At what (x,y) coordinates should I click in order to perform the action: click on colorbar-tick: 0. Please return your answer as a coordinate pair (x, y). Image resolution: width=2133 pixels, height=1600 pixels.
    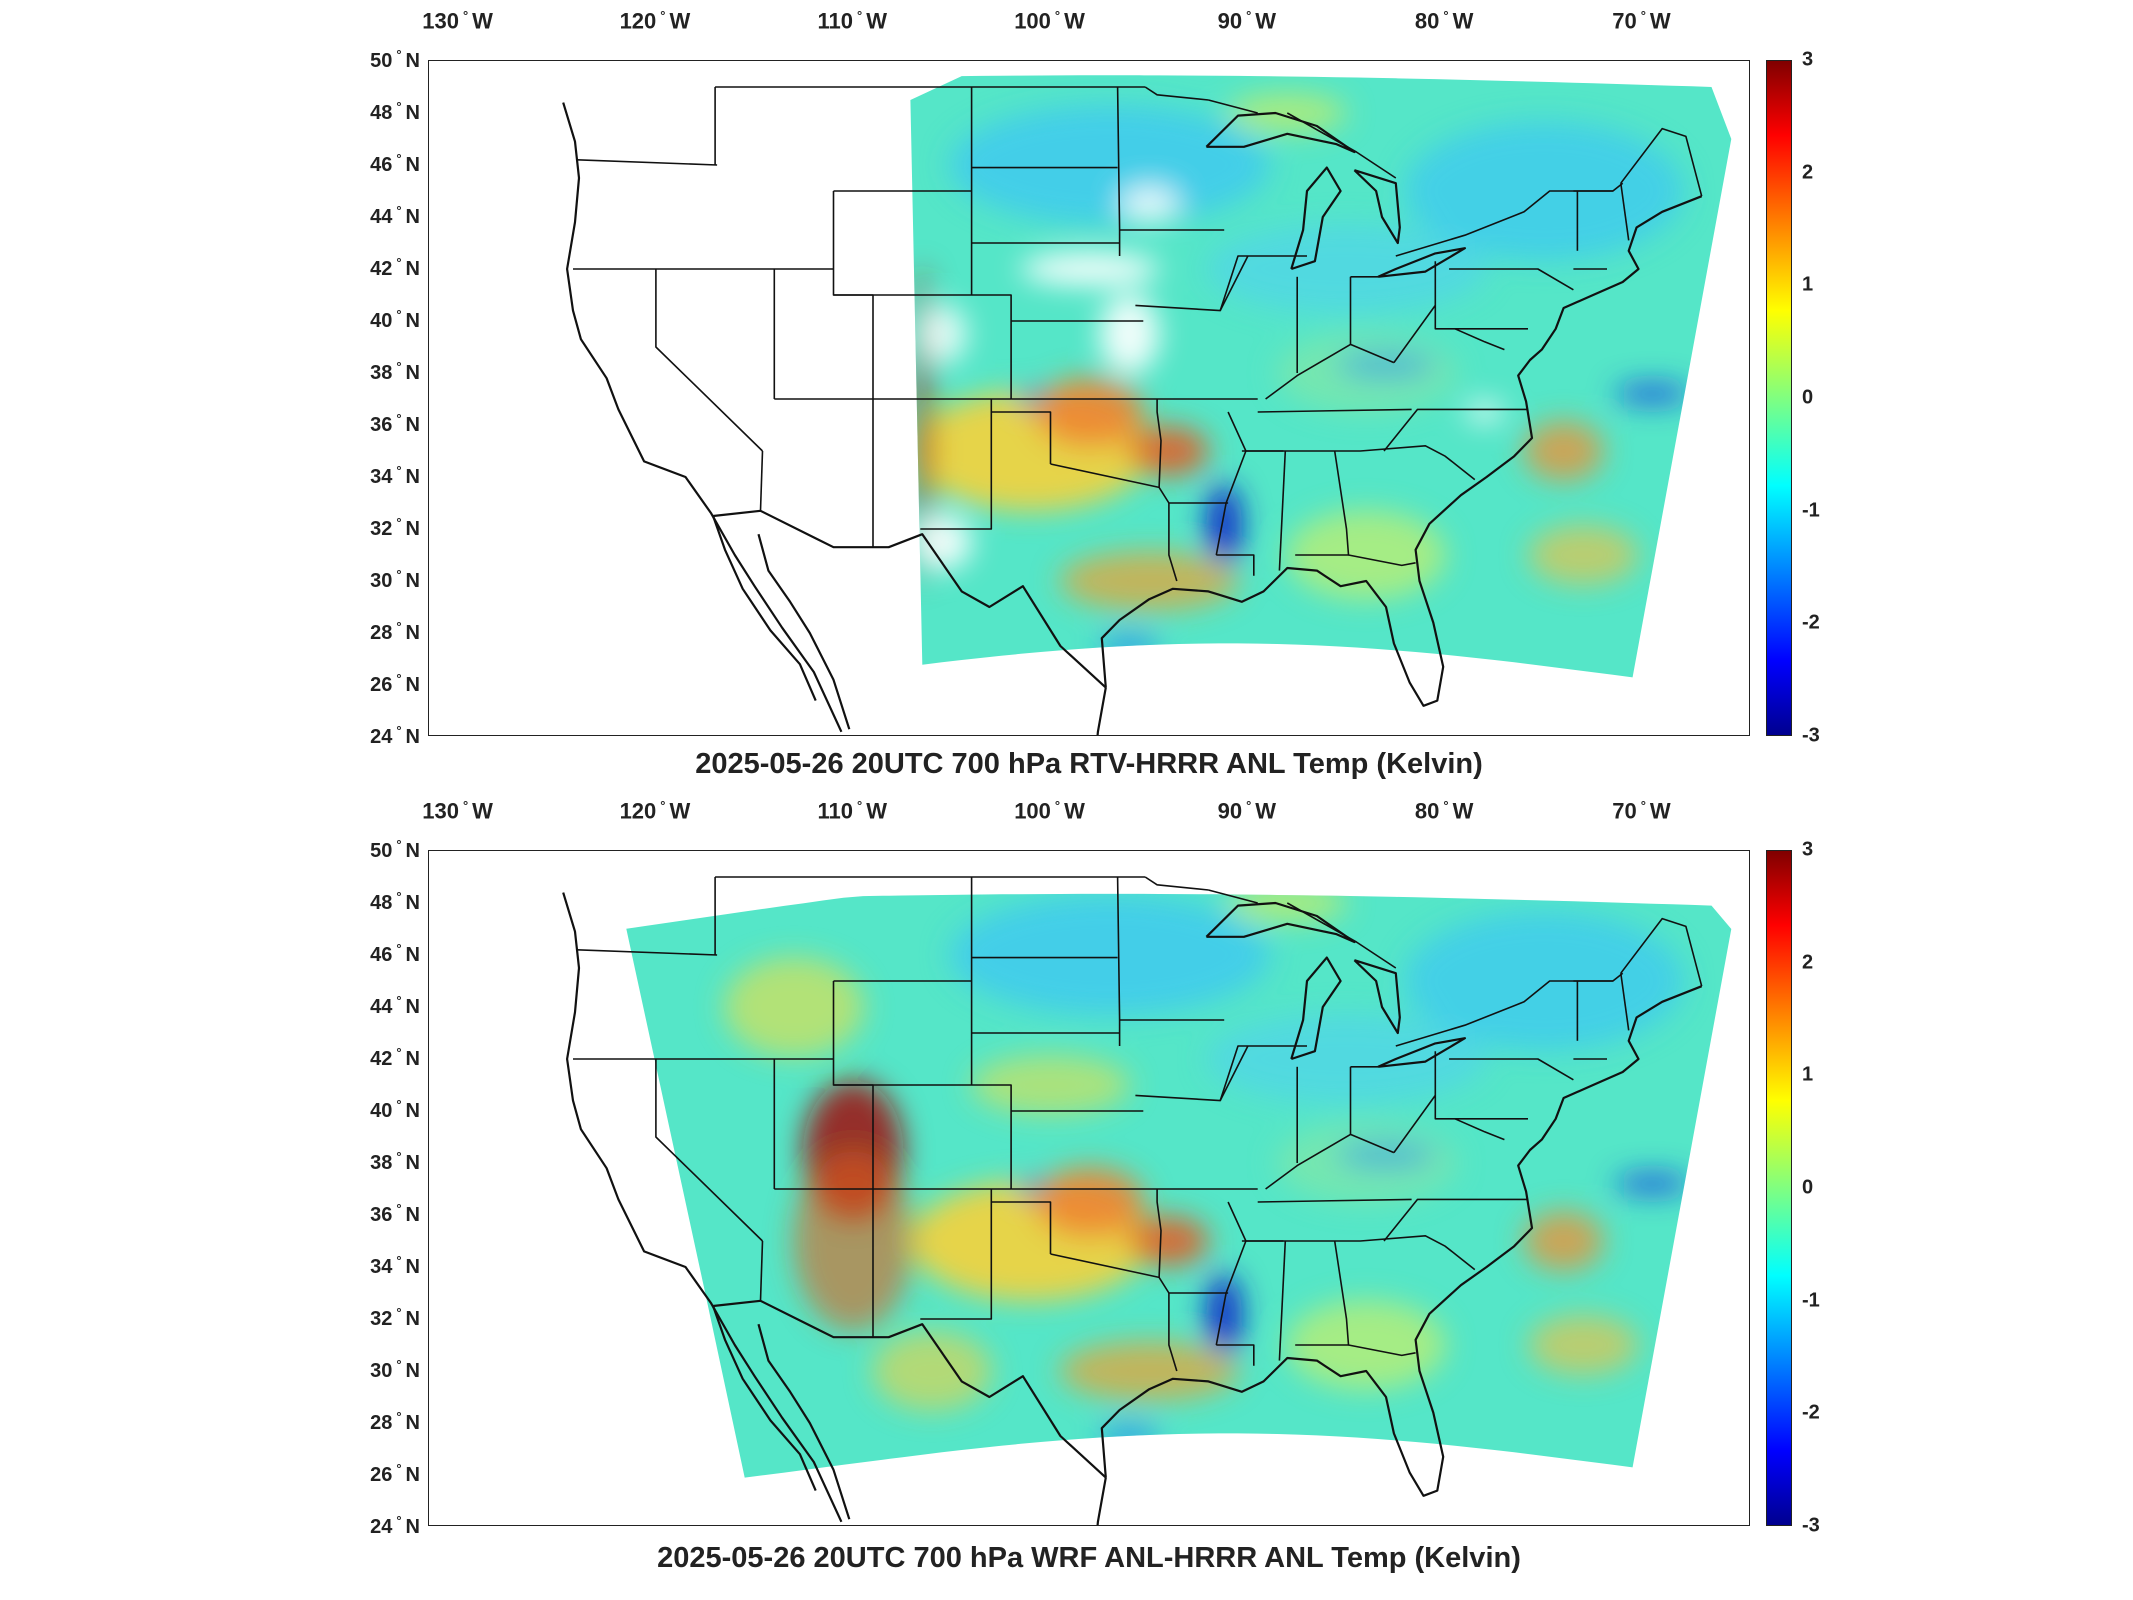
    Looking at the image, I should click on (1808, 397).